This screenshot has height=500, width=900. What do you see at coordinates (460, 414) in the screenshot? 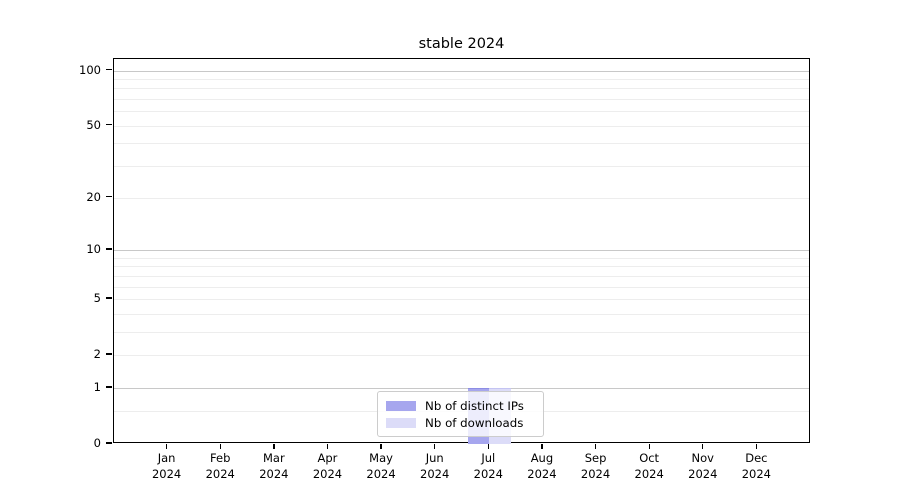
I see `legend: Nb of distinct IPs Nb of downloads` at bounding box center [460, 414].